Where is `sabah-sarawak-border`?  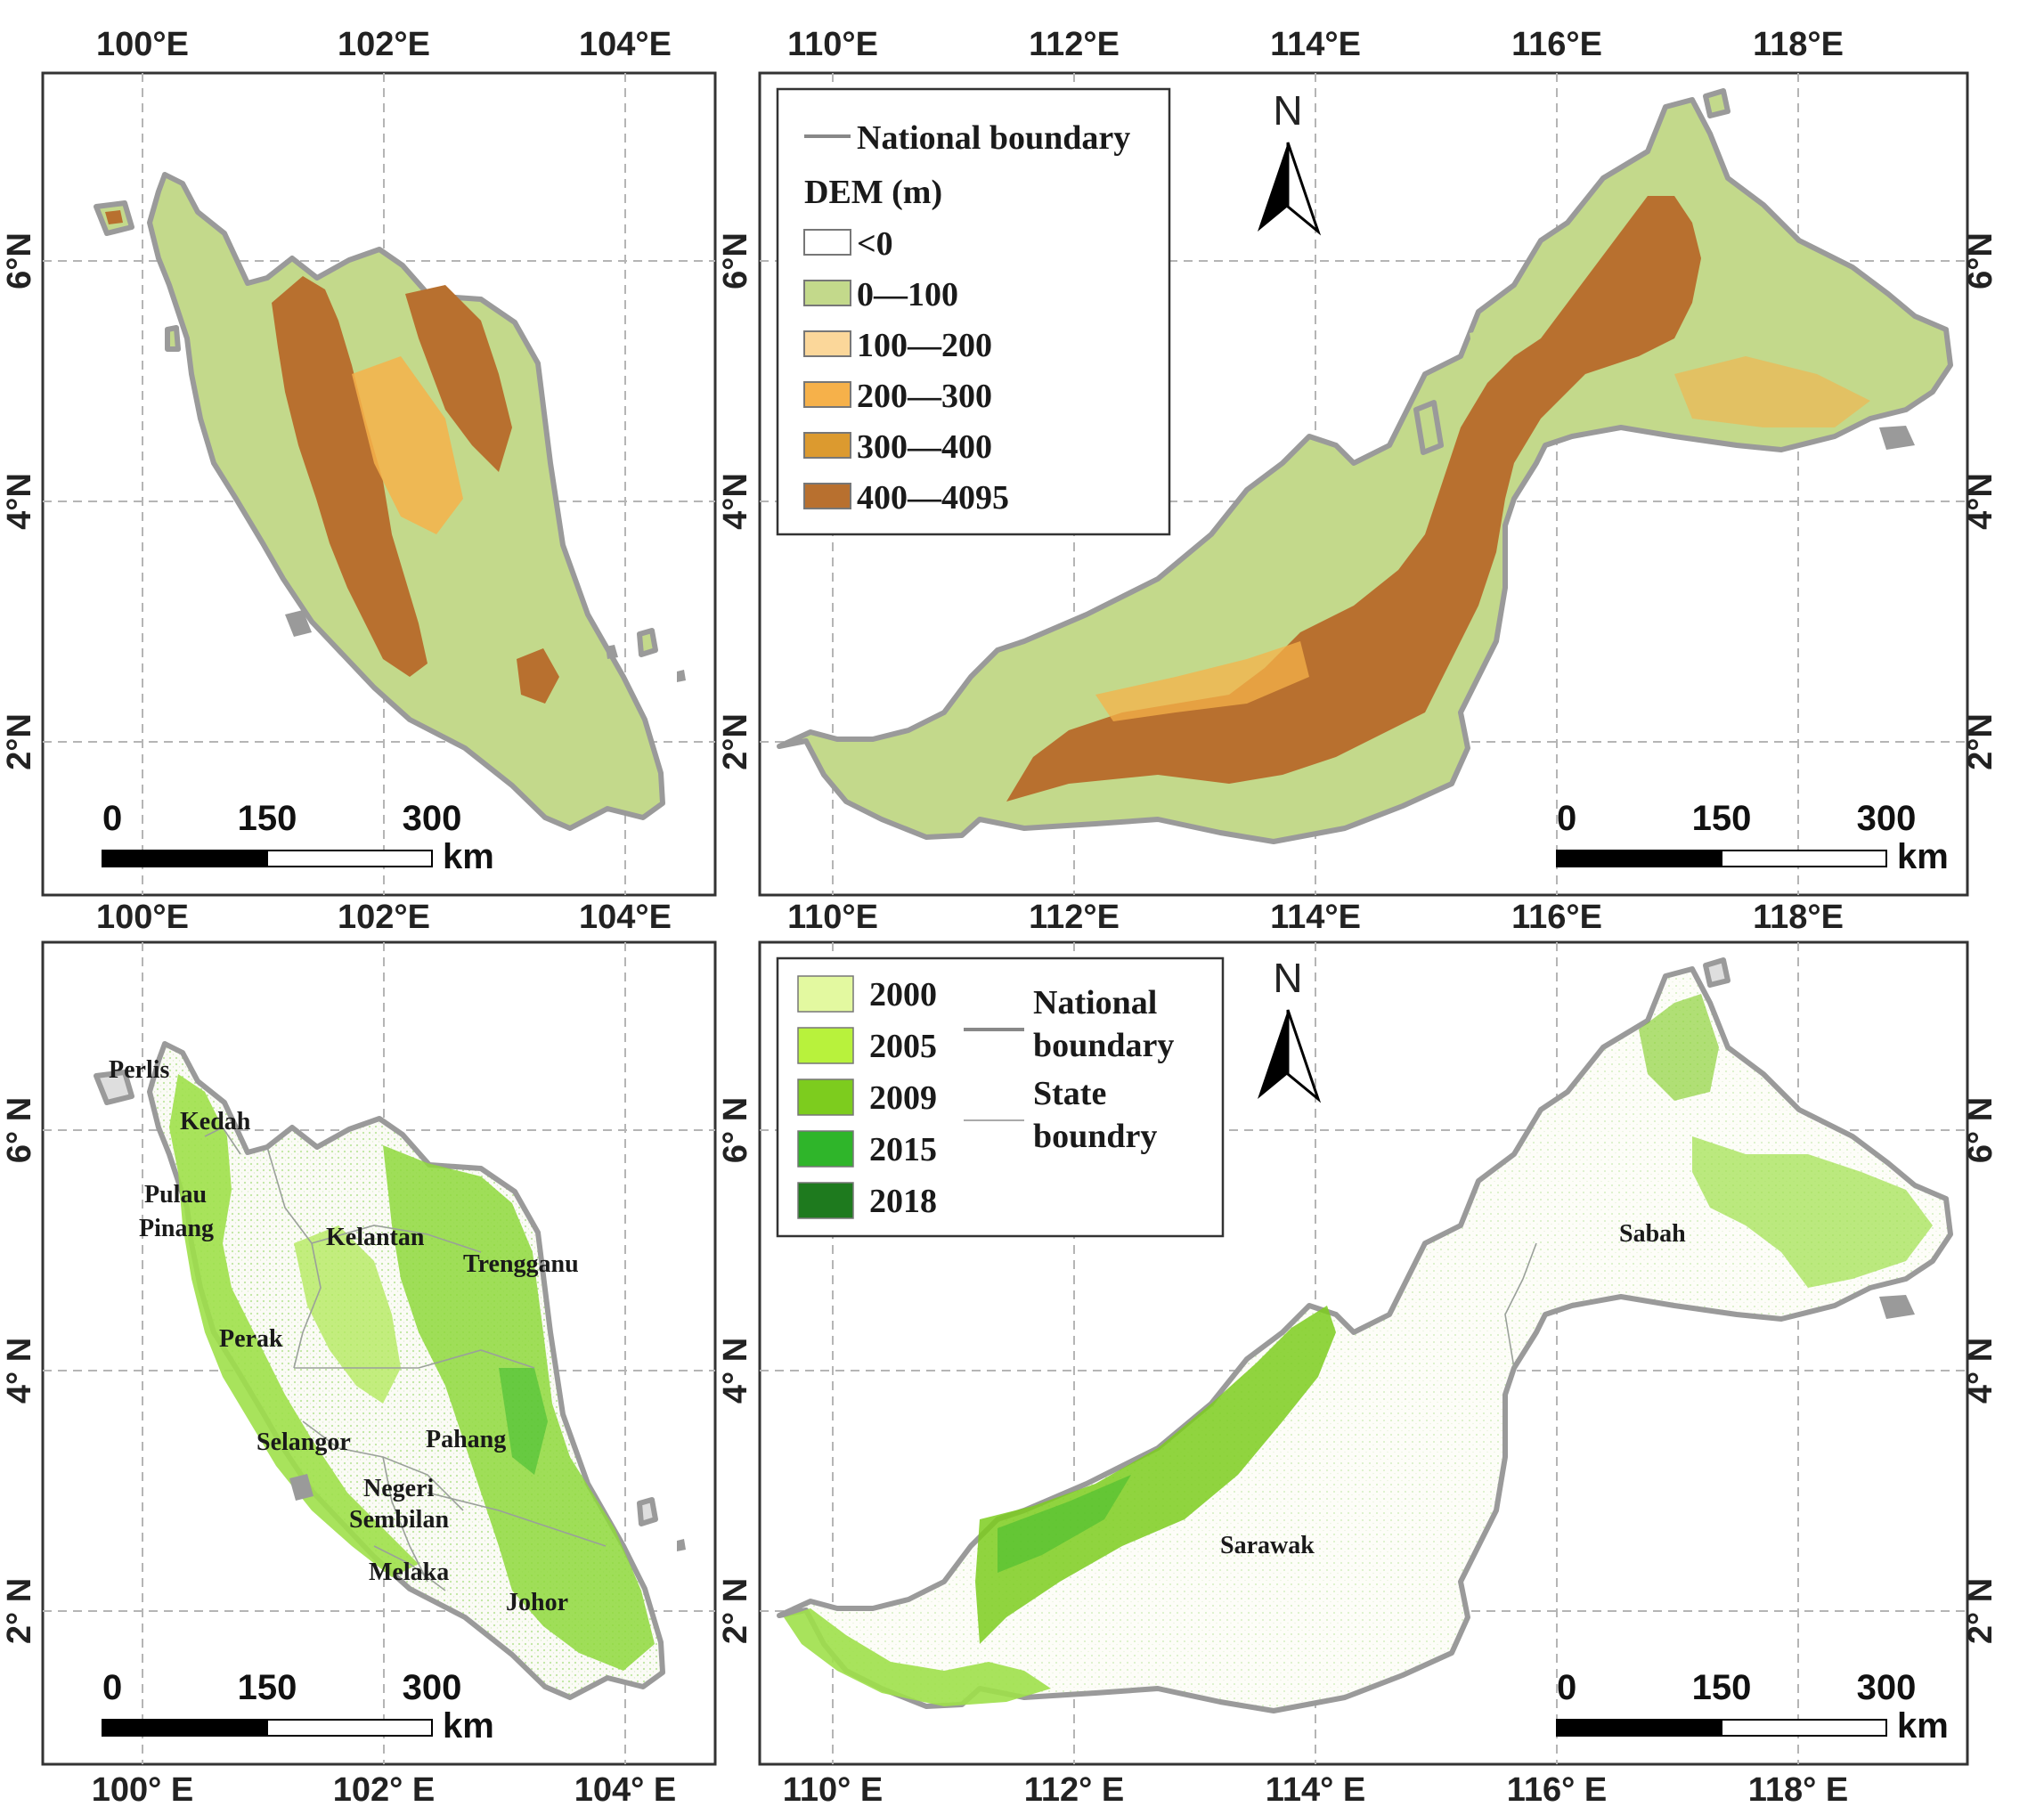 sabah-sarawak-border is located at coordinates (1520, 1305).